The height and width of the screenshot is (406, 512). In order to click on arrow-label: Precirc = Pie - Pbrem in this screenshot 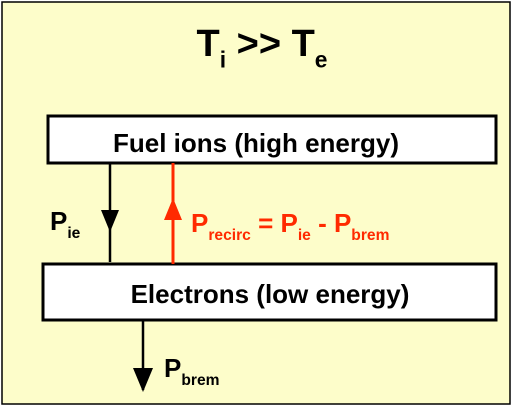, I will do `click(290, 226)`.